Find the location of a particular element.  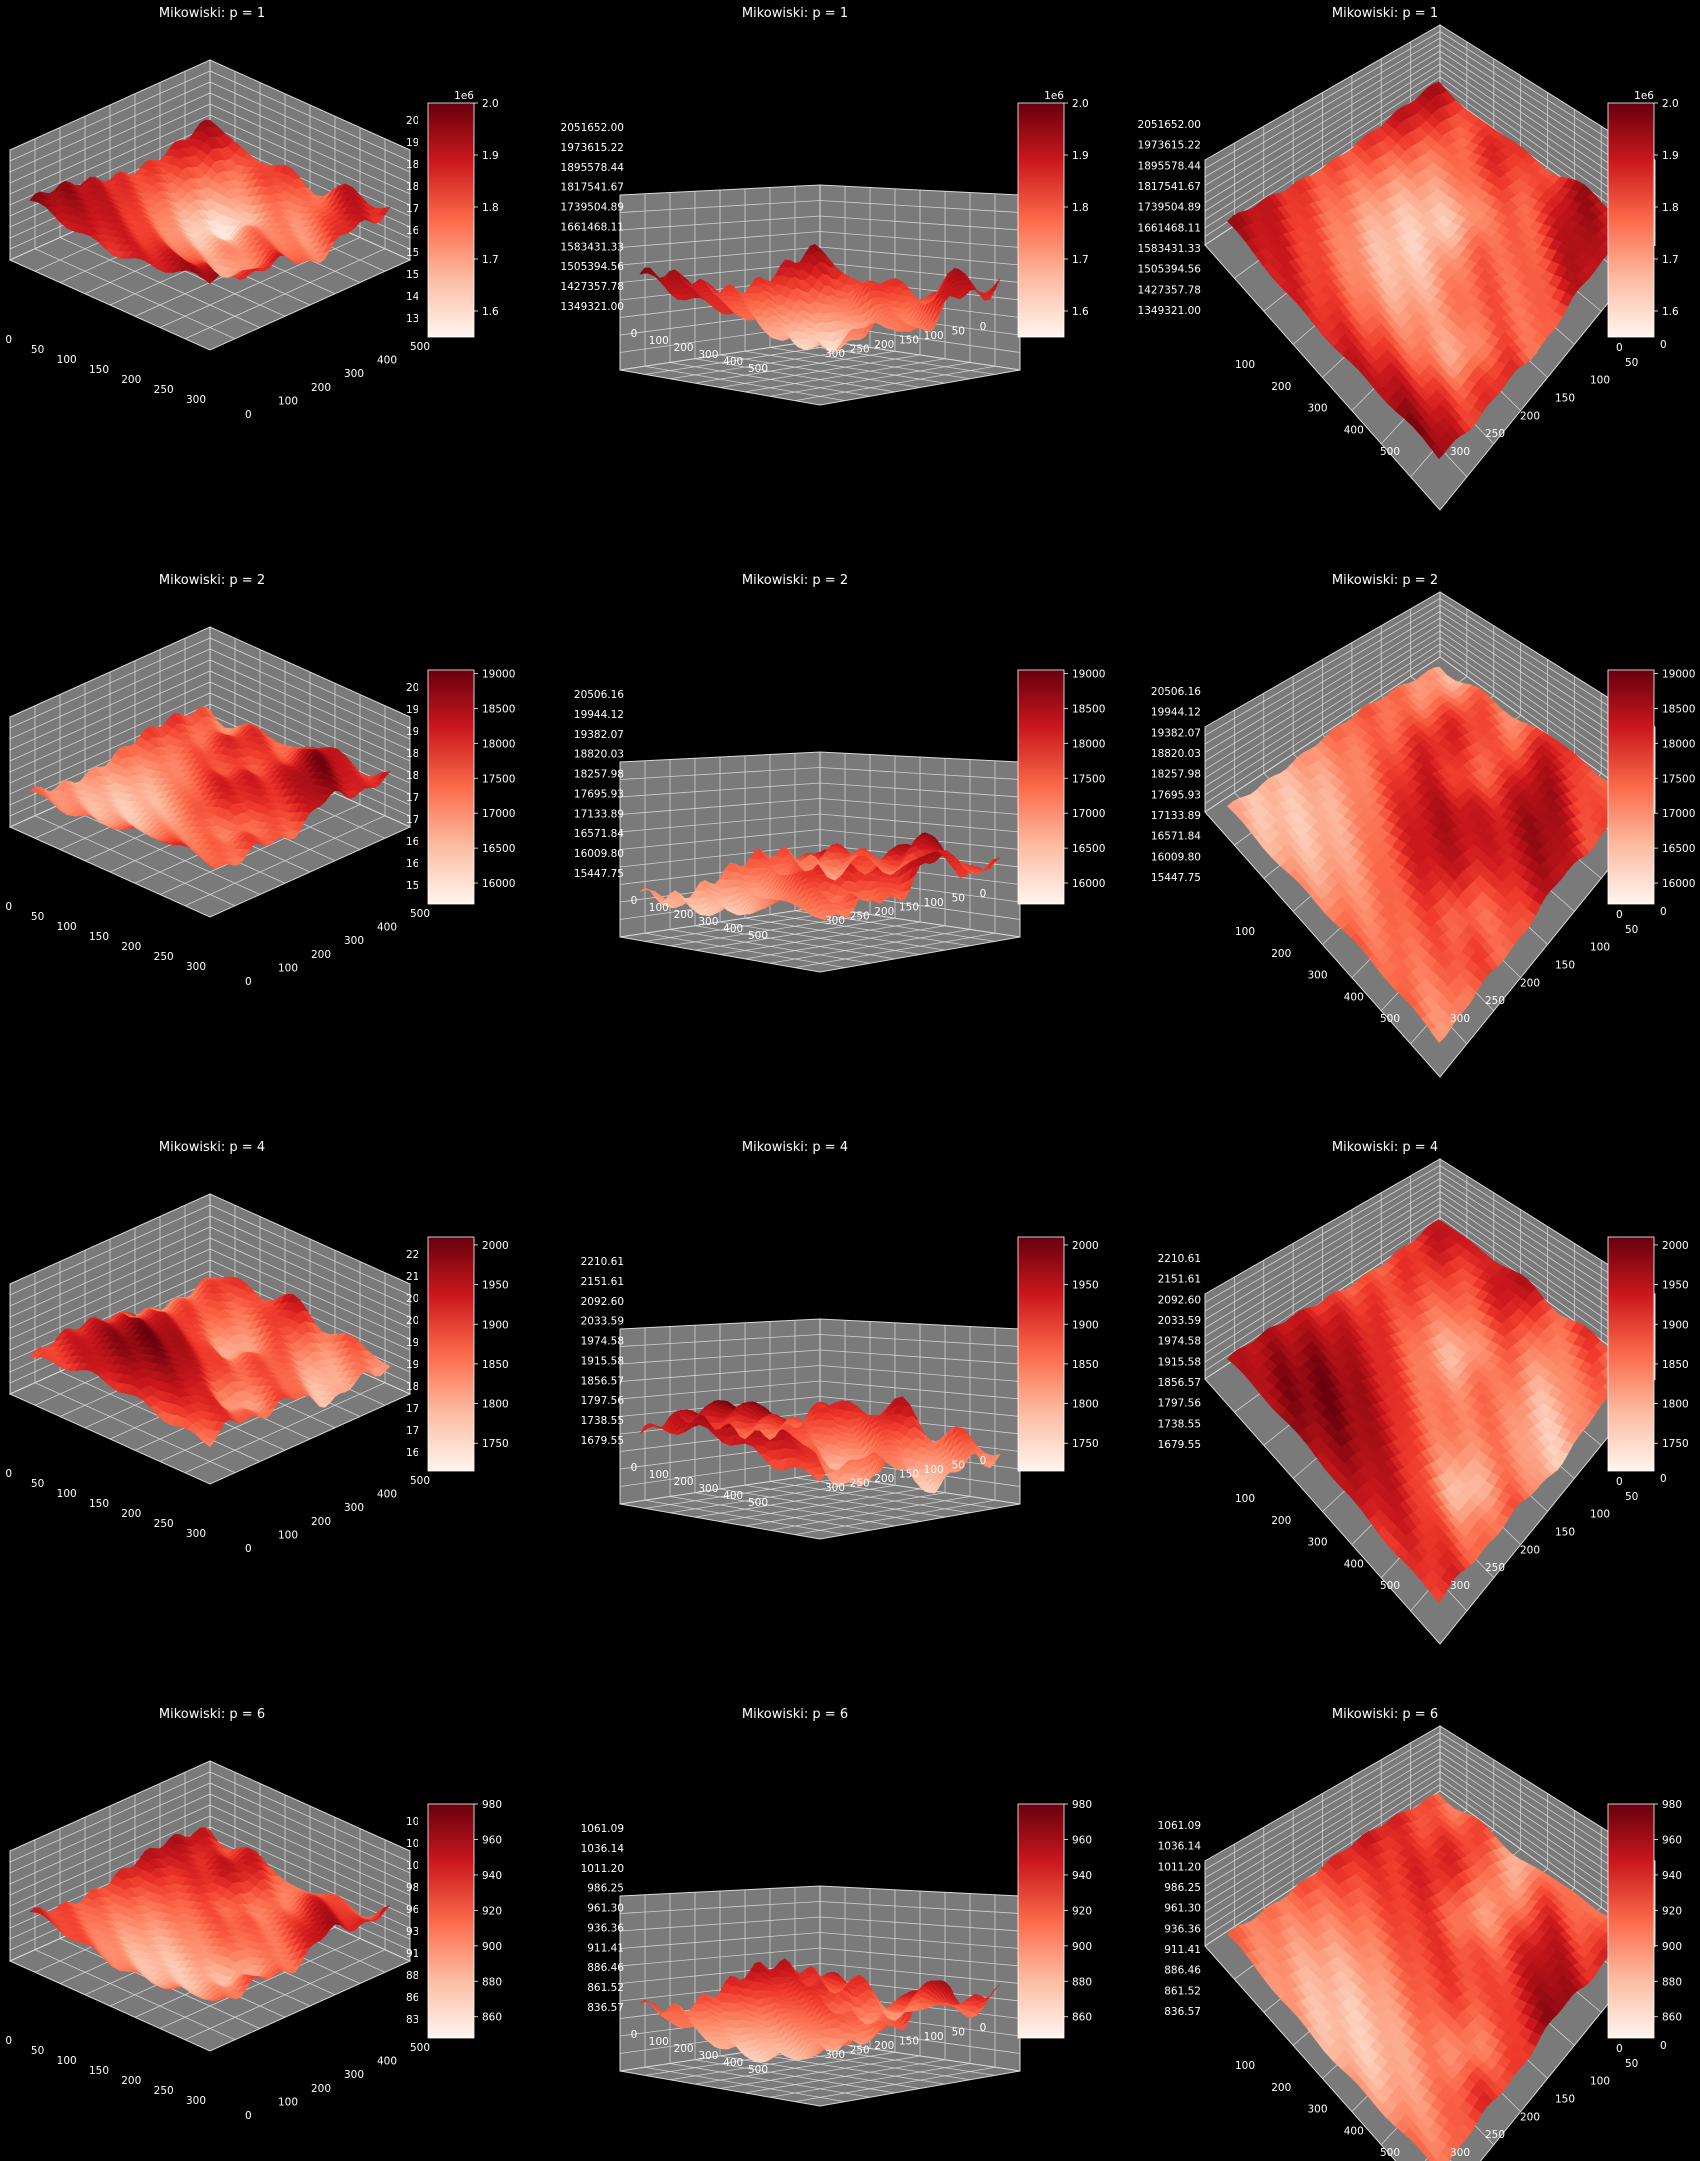

tick-label: 20506.16 is located at coordinates (599, 695).